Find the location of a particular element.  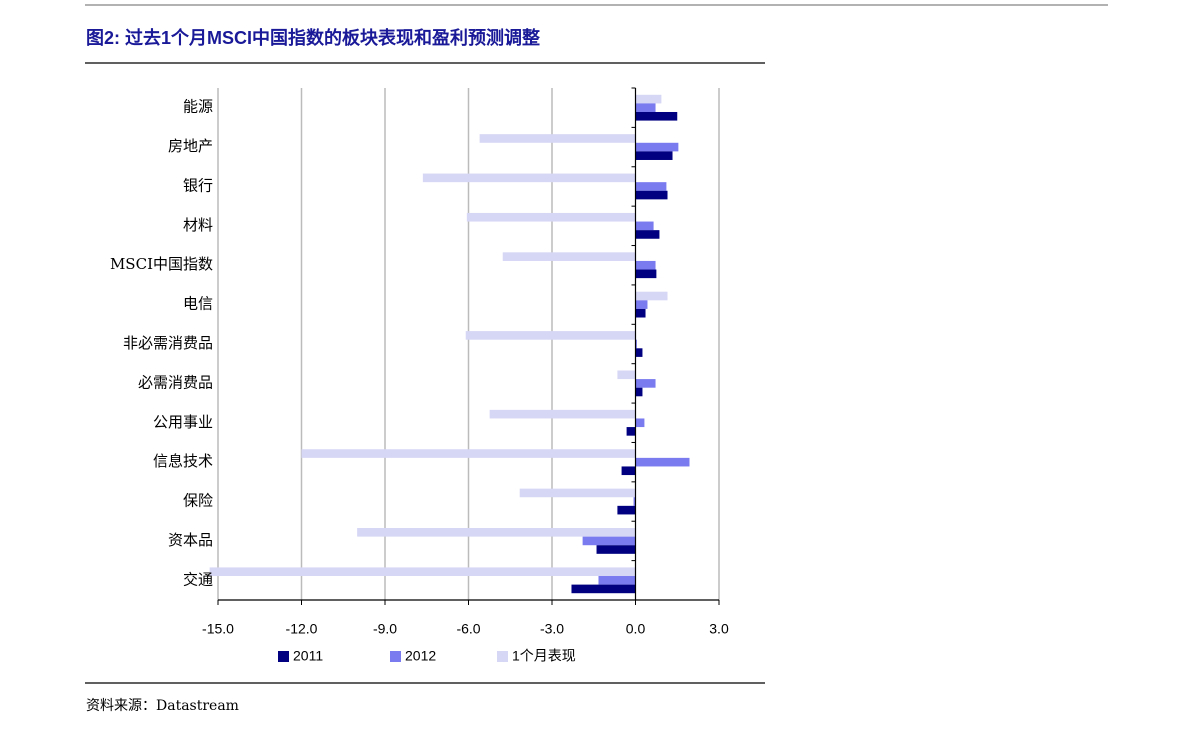

x-tick-label: -15.0 is located at coordinates (218, 629).